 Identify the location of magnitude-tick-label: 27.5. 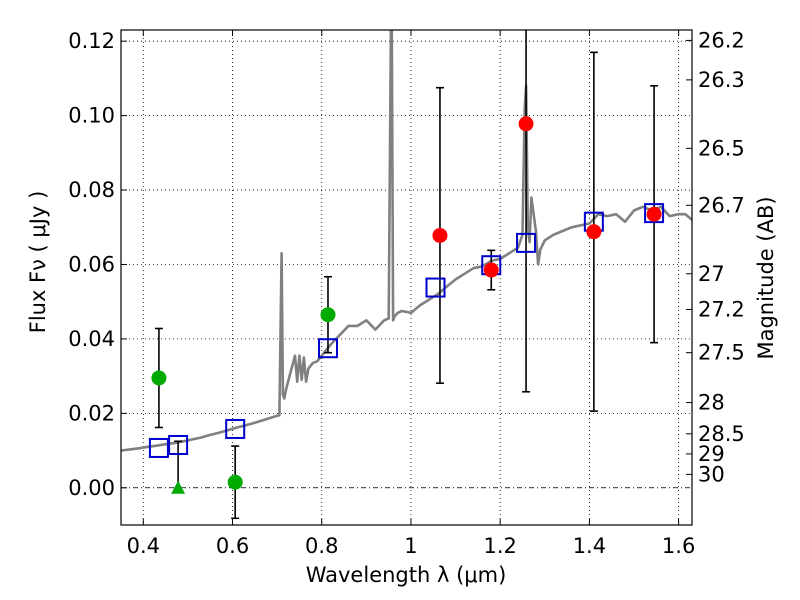
(721, 353).